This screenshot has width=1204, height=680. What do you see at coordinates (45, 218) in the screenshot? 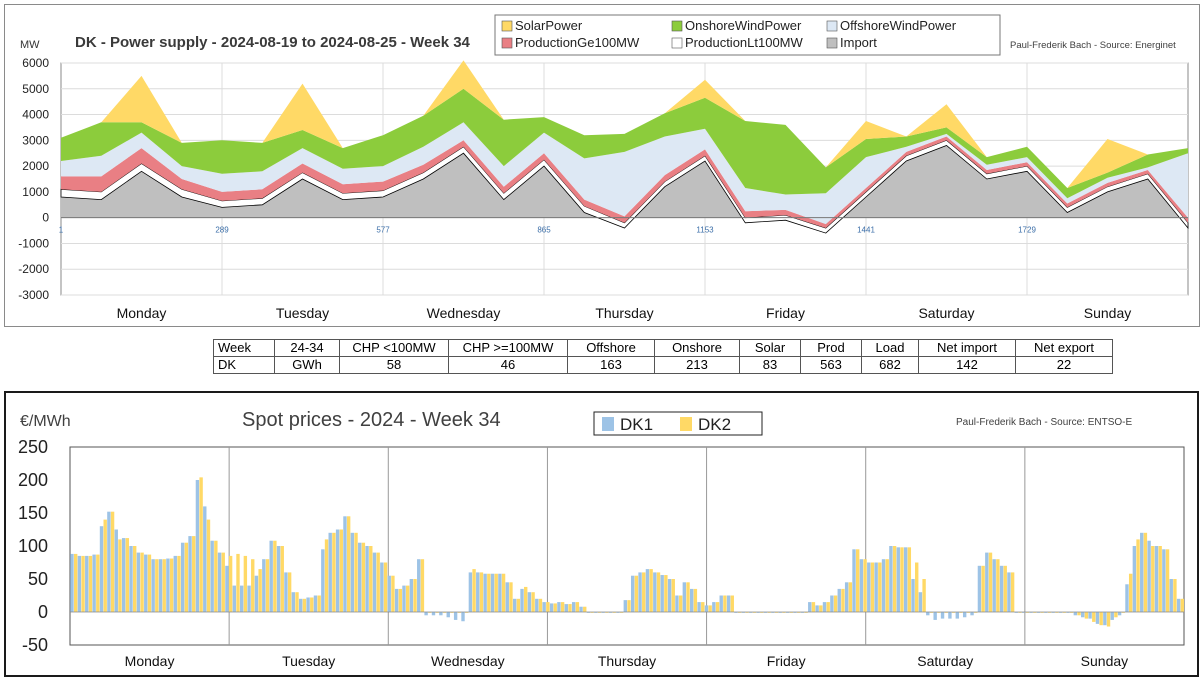
I see `power-y-tick-label: 0` at bounding box center [45, 218].